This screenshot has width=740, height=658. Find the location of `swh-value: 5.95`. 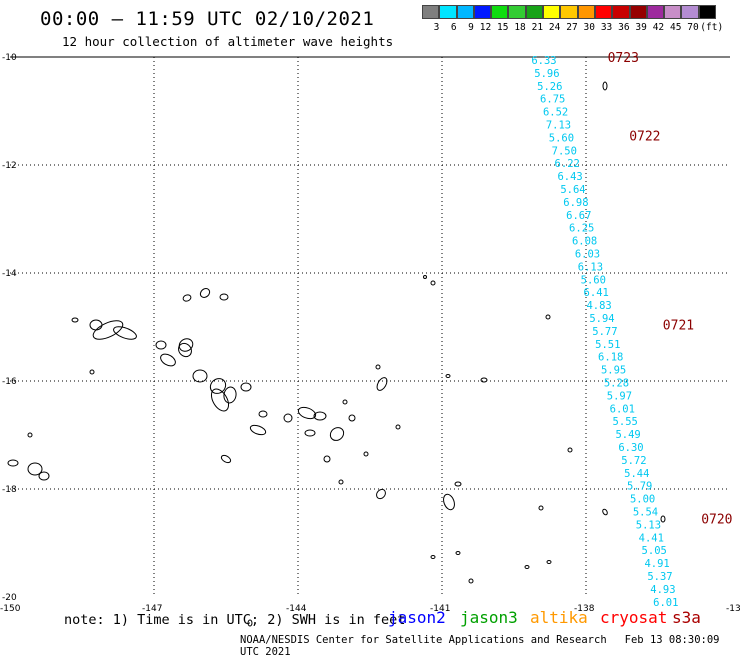

swh-value: 5.95 is located at coordinates (613, 371).